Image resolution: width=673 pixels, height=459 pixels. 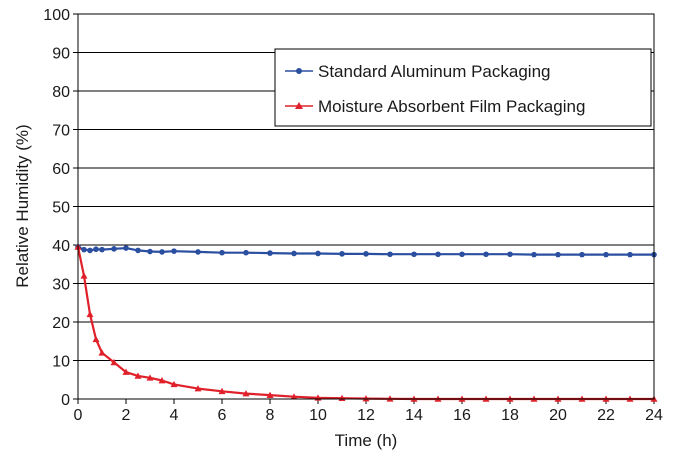 What do you see at coordinates (61, 169) in the screenshot?
I see `y-tick-label: 60` at bounding box center [61, 169].